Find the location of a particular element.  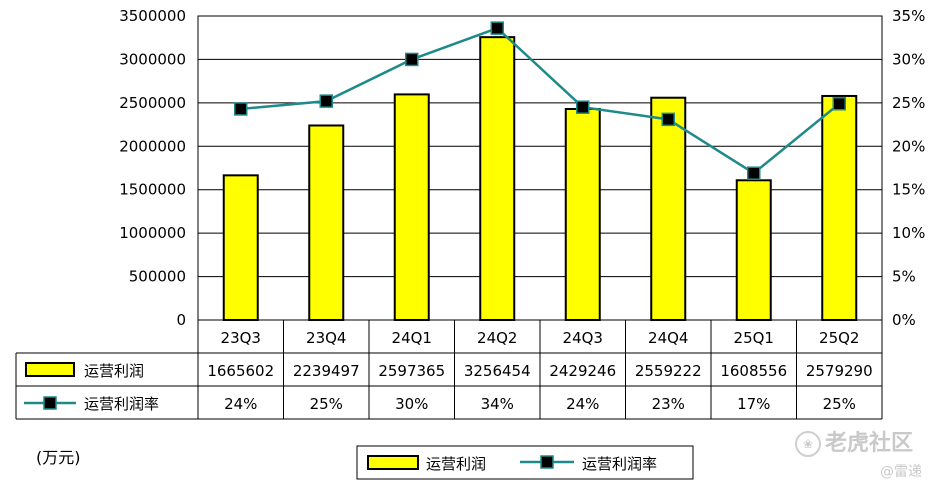

bar-value-label: 3256454 is located at coordinates (497, 371).